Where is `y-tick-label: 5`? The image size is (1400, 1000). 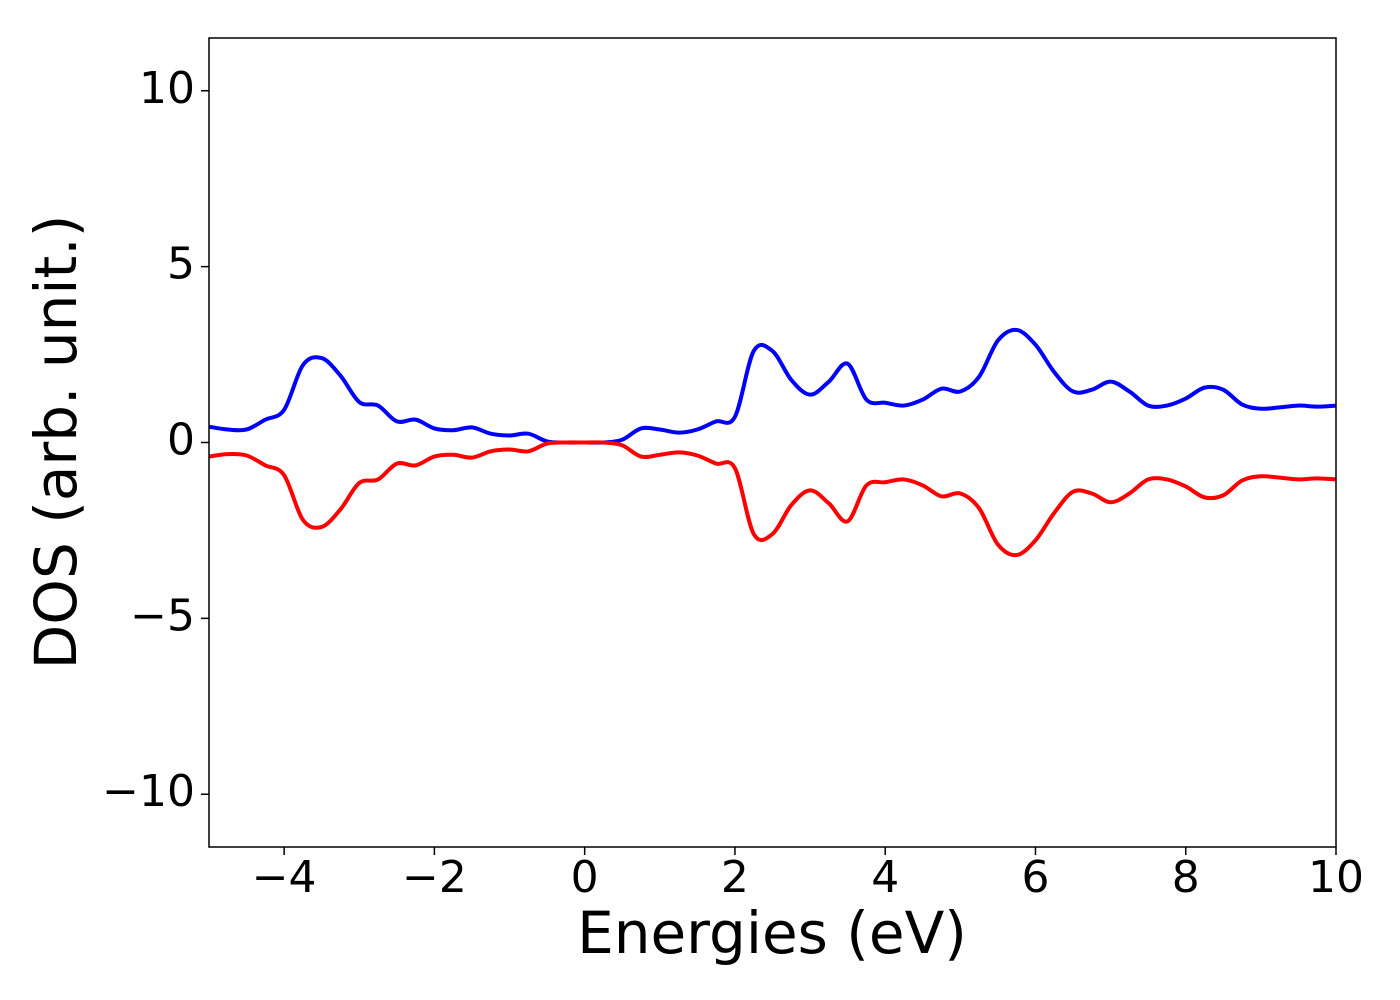
y-tick-label: 5 is located at coordinates (181, 264).